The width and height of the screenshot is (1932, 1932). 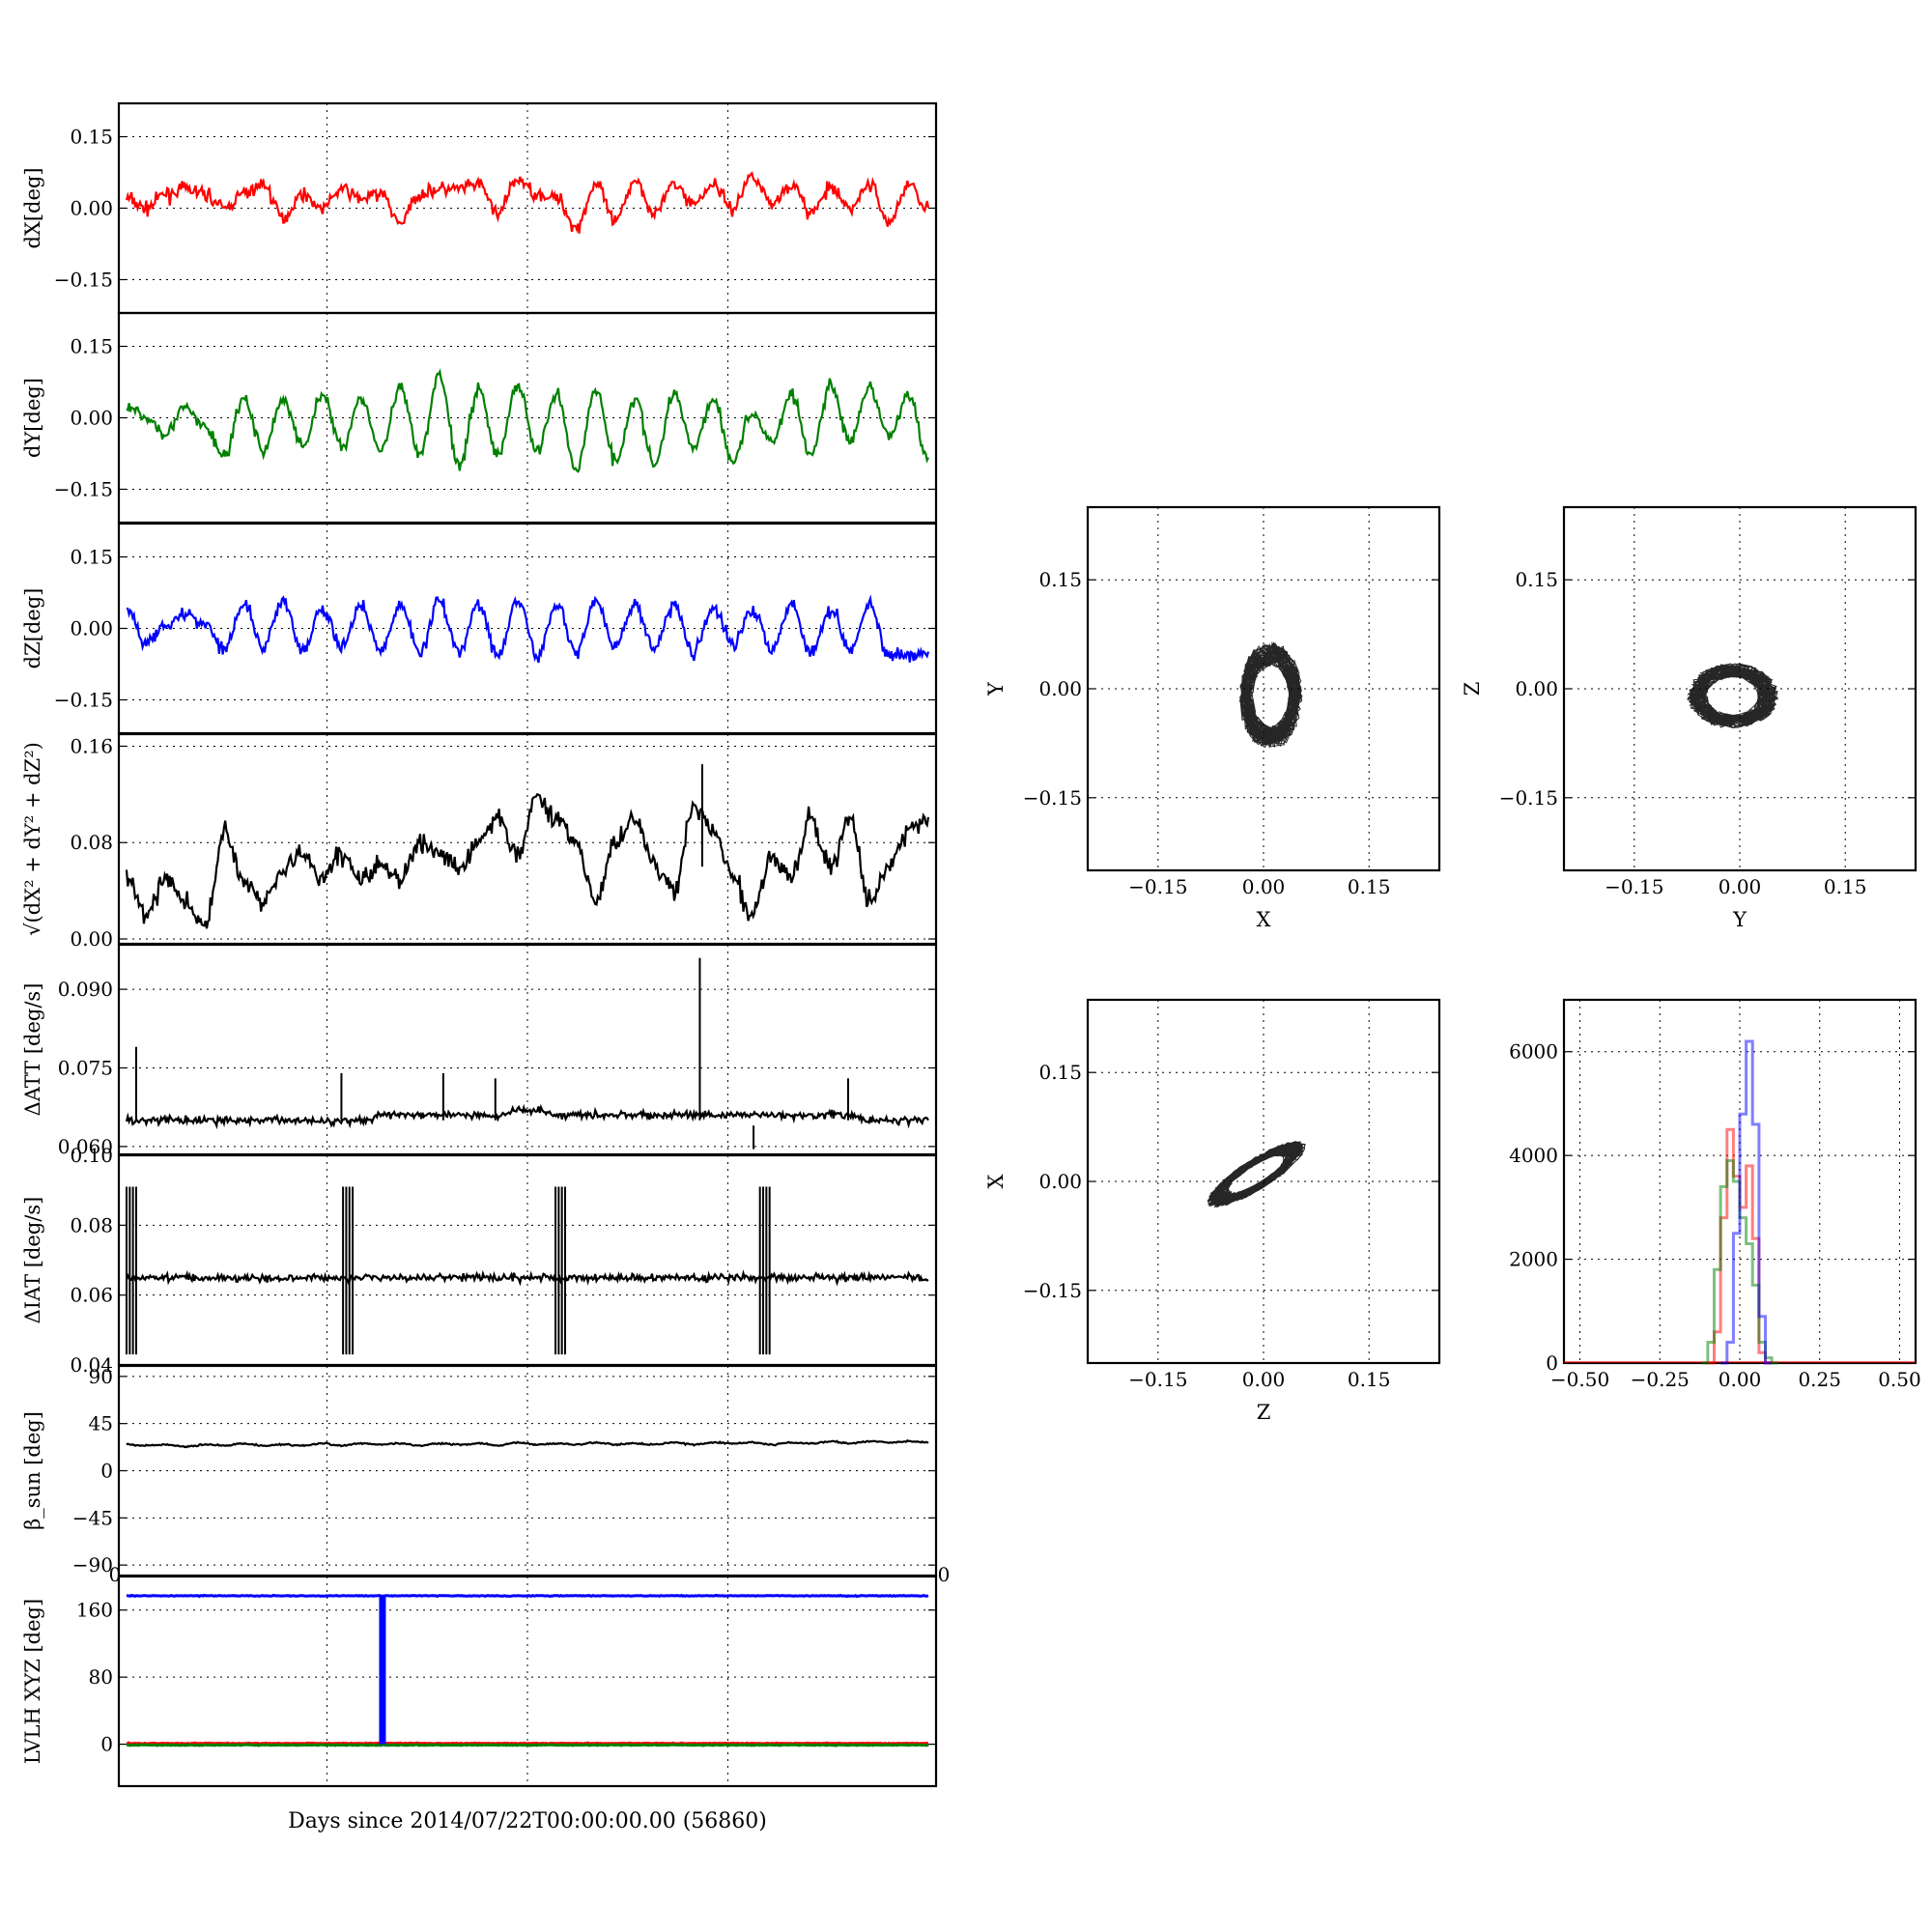 What do you see at coordinates (101, 1376) in the screenshot?
I see `ytick-label: 90` at bounding box center [101, 1376].